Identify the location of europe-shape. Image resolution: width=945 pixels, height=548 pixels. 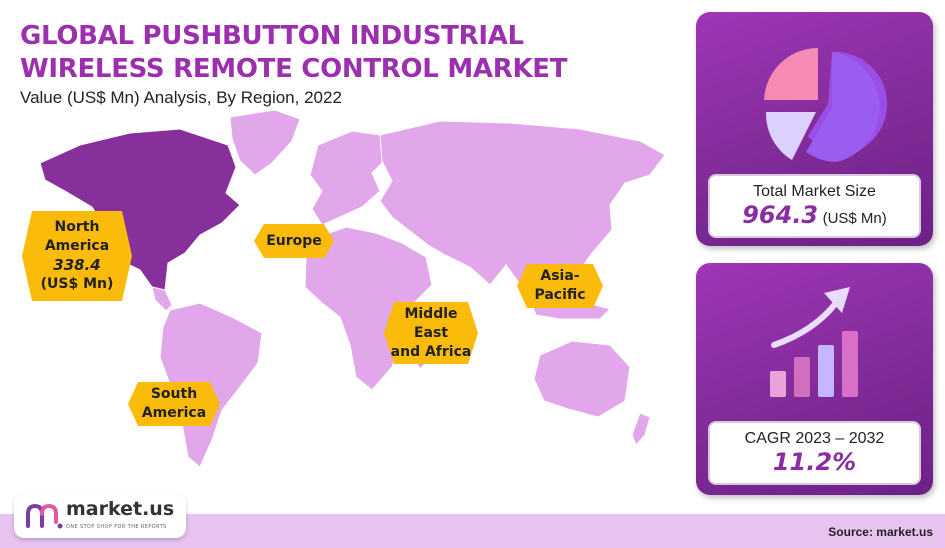
(349, 178).